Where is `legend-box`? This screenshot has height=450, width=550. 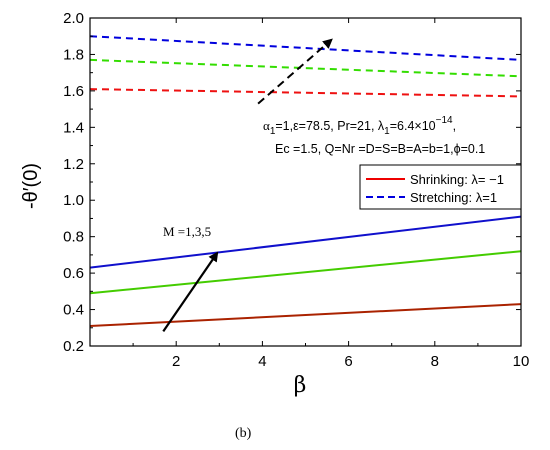 legend-box is located at coordinates (440, 187).